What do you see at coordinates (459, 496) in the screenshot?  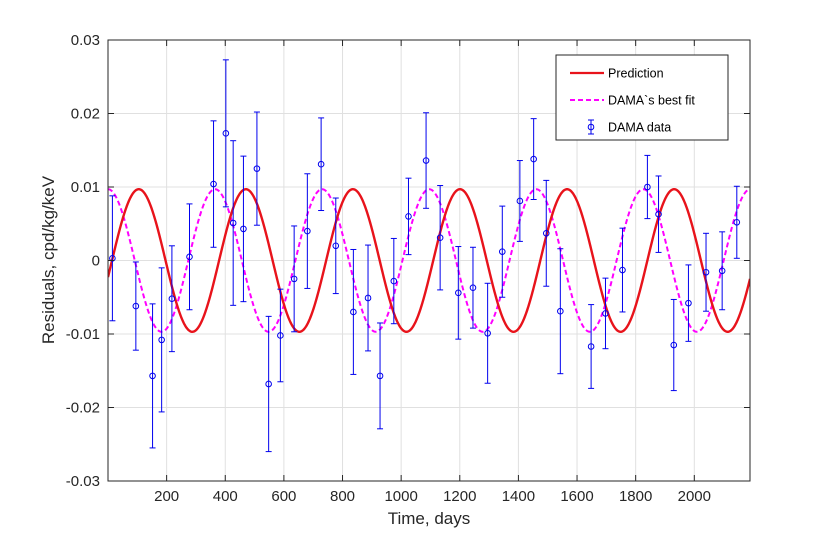 I see `x-tick-label: 1200` at bounding box center [459, 496].